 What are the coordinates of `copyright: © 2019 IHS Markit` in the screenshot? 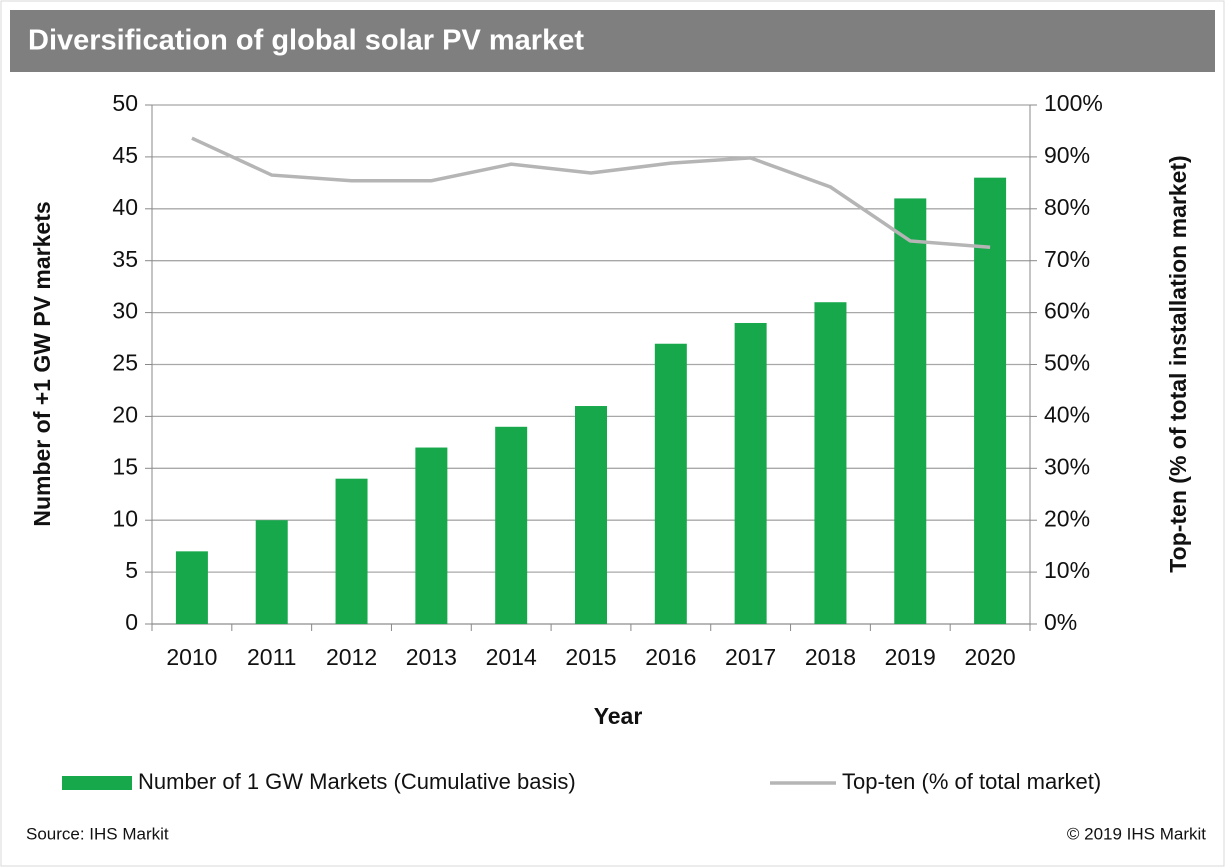 It's located at (1136, 833).